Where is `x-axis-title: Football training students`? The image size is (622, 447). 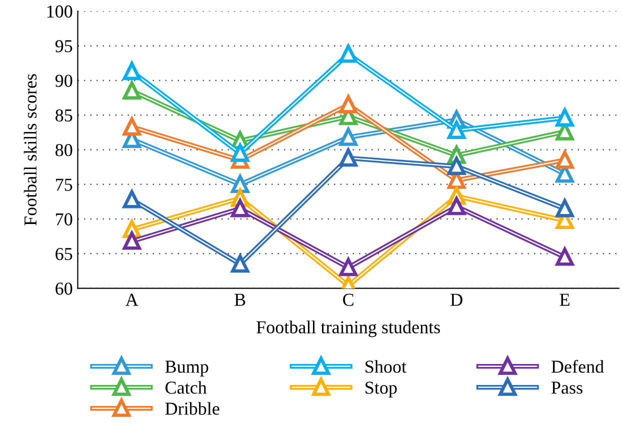 x-axis-title: Football training students is located at coordinates (348, 329).